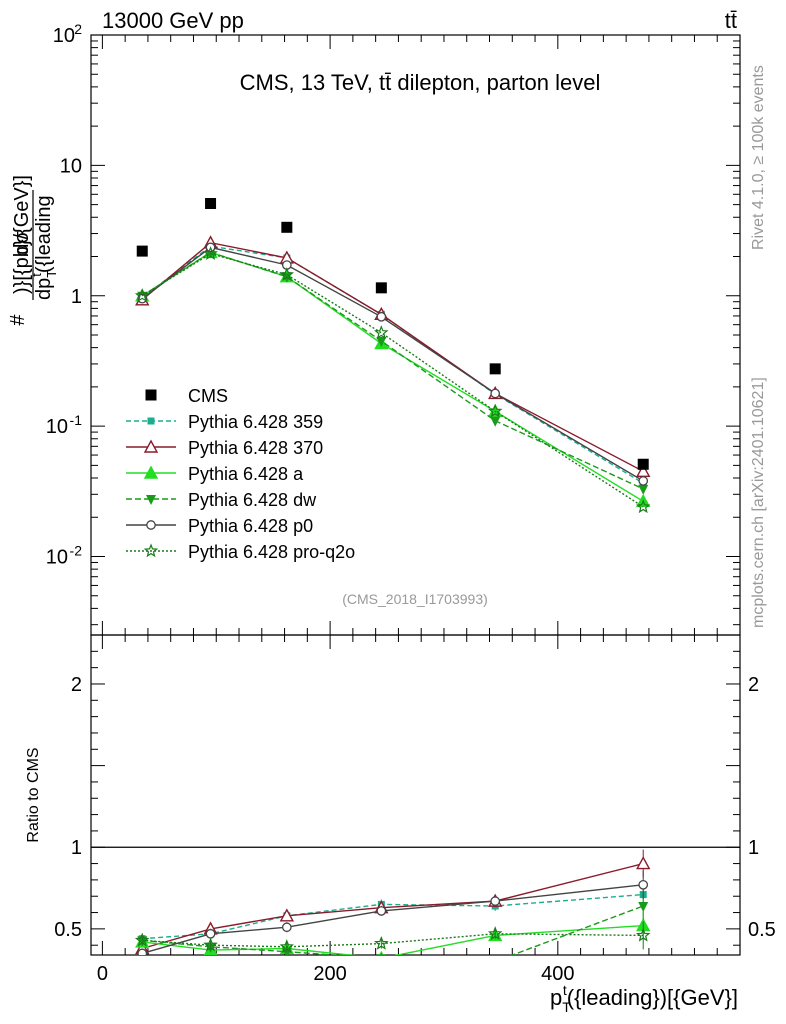 The width and height of the screenshot is (786, 1024). I want to click on y-label-tail: )}[{pb}/{GeV}], so click(22, 234).